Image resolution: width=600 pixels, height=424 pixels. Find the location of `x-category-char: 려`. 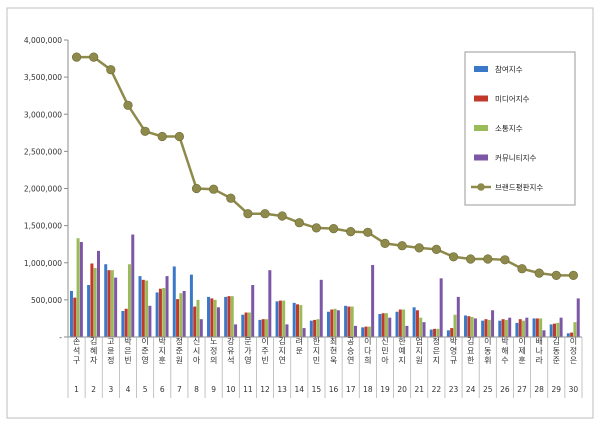

x-category-char: 려 is located at coordinates (299, 341).